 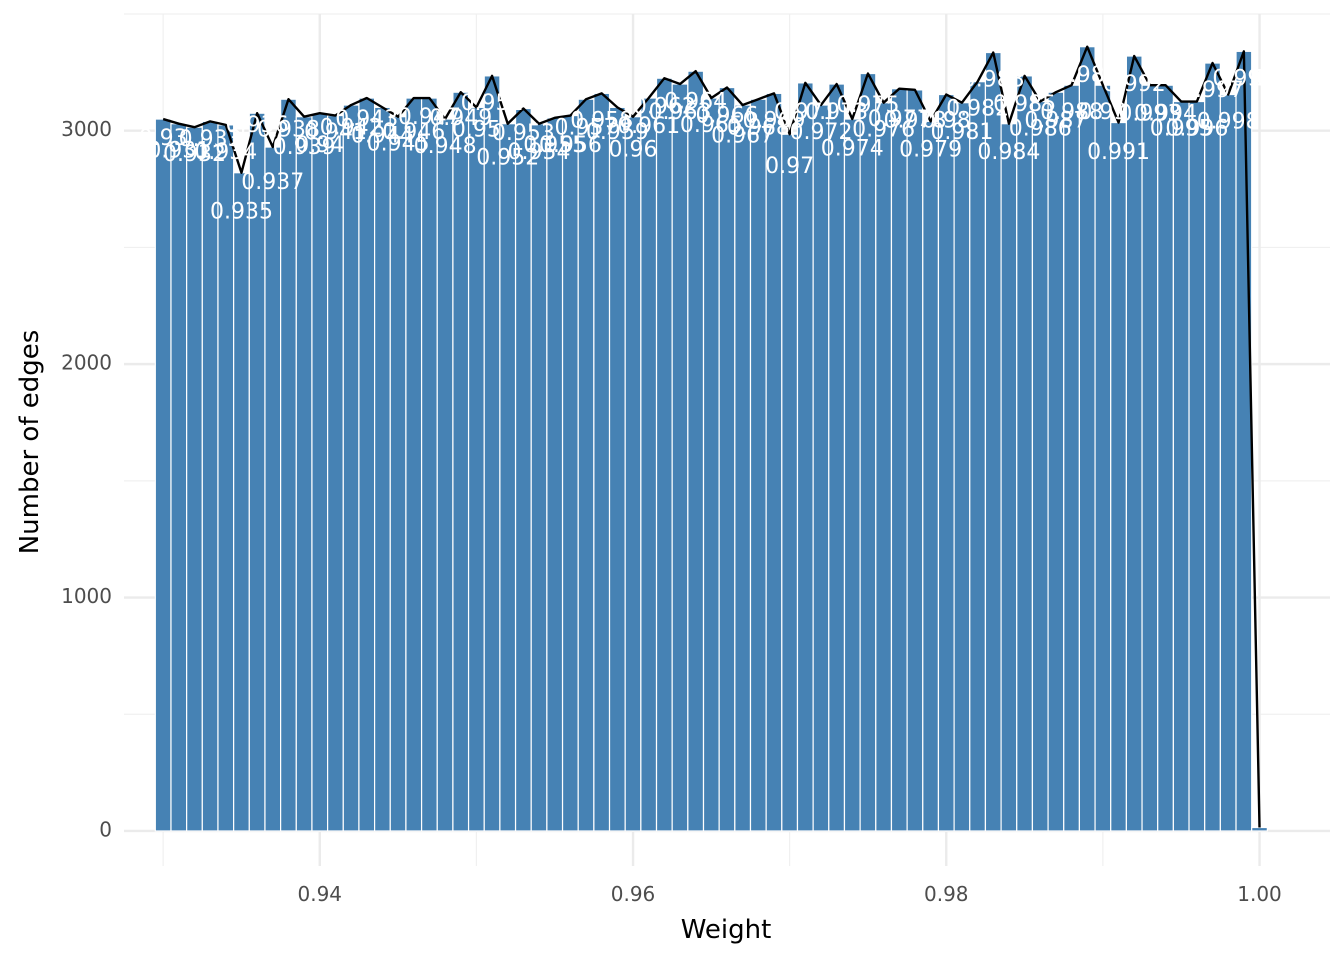 I want to click on bar-label: 0.991, so click(x=1118, y=152).